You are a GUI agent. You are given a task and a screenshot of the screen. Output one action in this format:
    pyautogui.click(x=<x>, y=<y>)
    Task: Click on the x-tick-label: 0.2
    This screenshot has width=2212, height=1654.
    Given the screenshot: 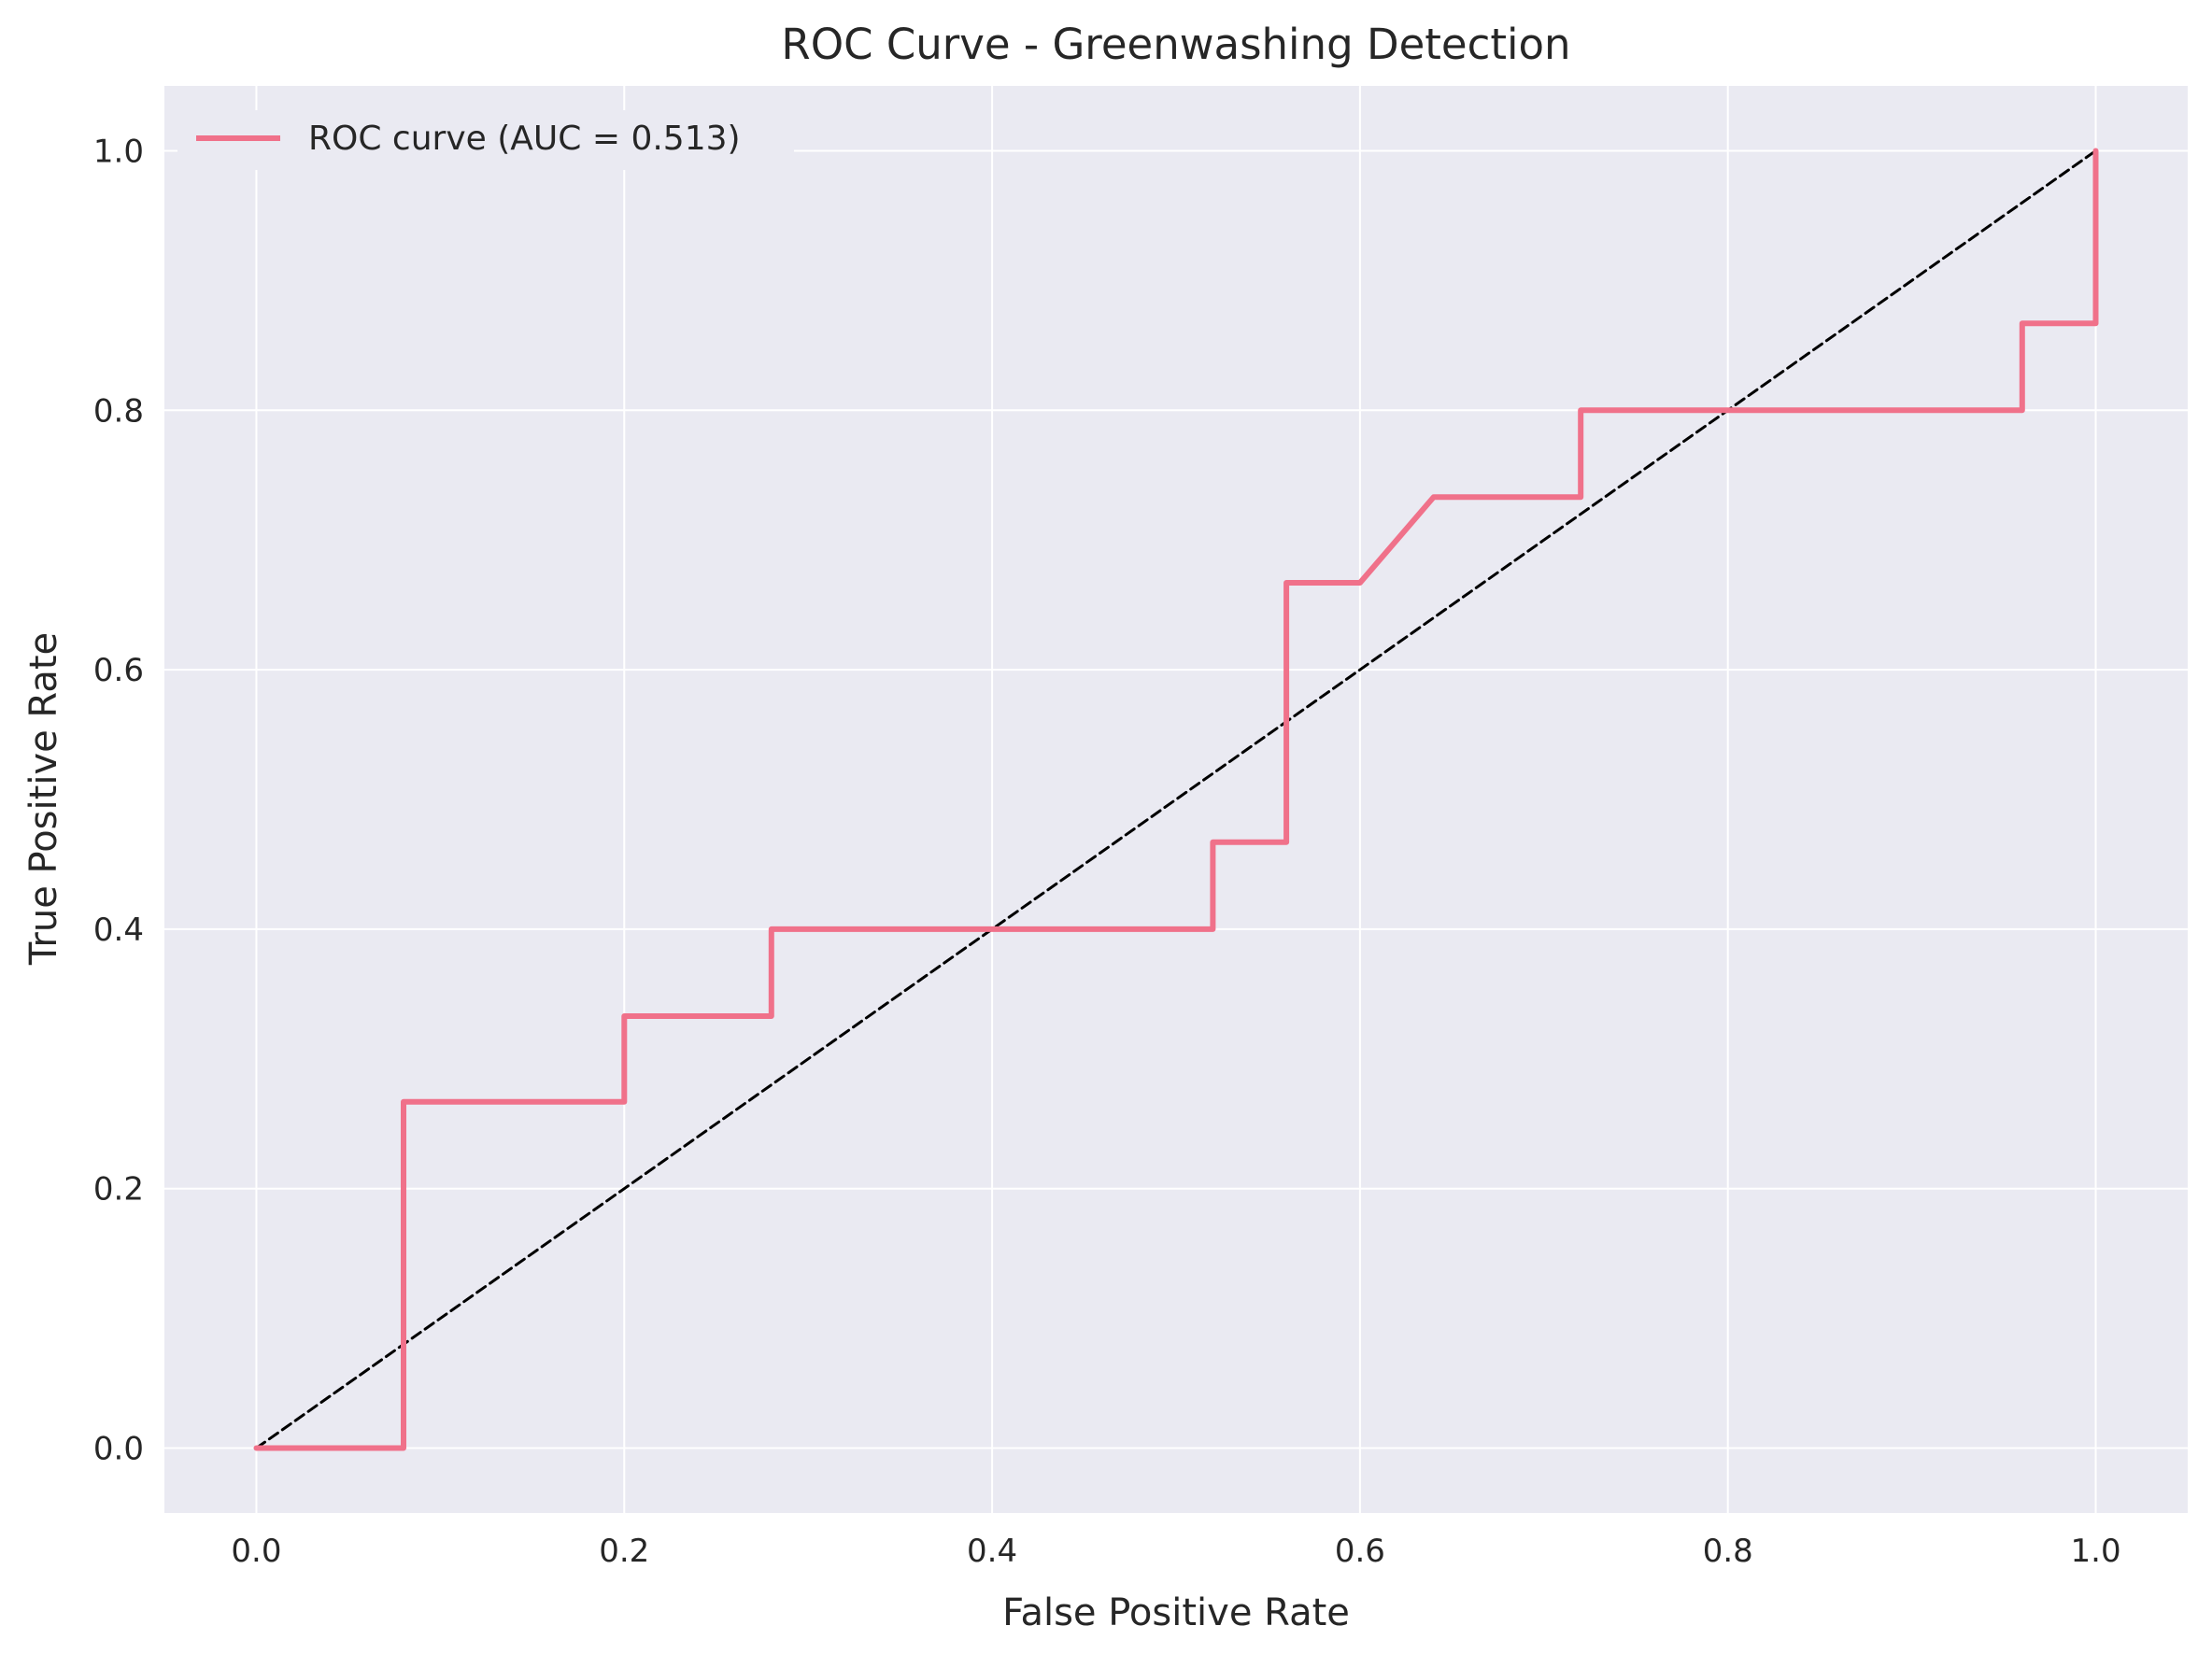 What is the action you would take?
    pyautogui.click(x=624, y=1551)
    